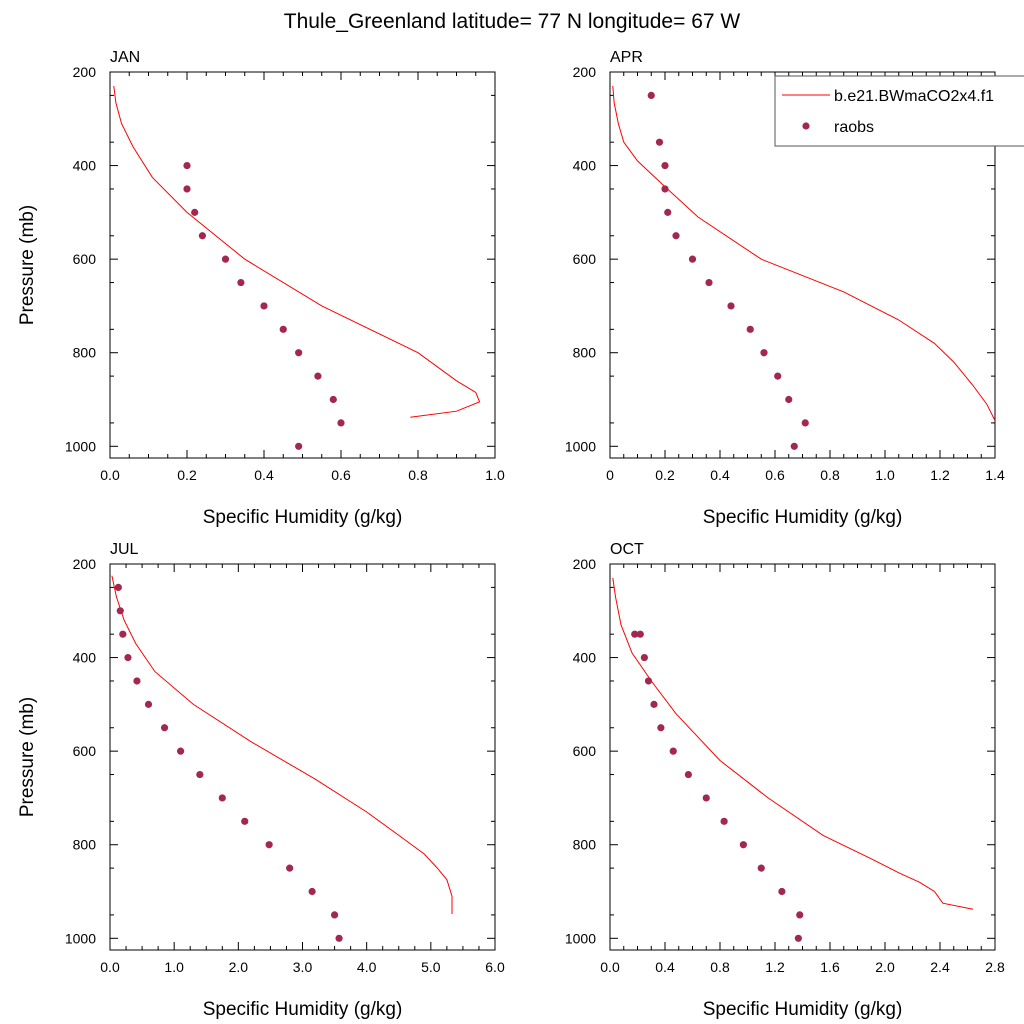  Describe the element at coordinates (367, 967) in the screenshot. I see `x-tick-label: 4.0` at that location.